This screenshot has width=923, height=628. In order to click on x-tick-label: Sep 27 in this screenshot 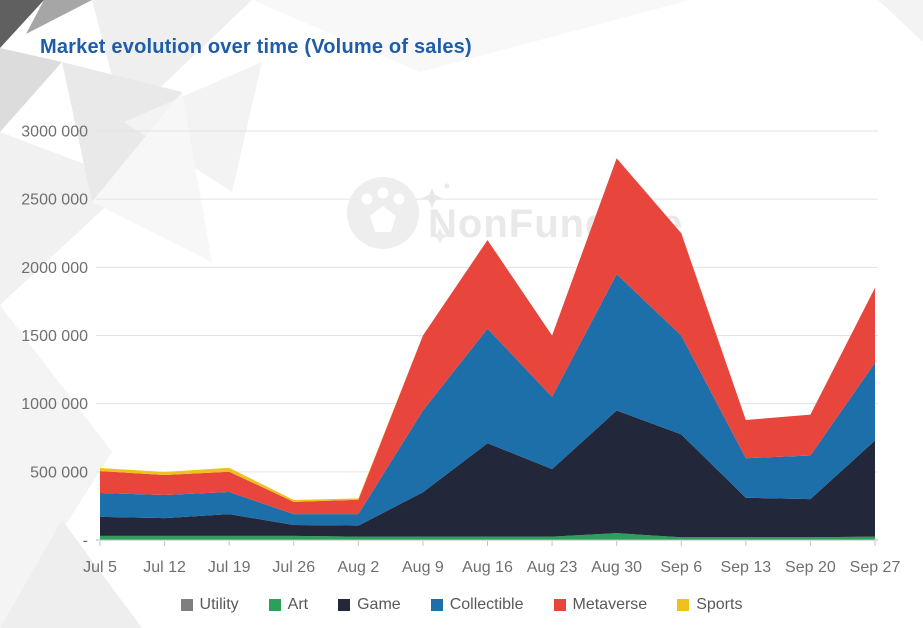, I will do `click(875, 567)`.